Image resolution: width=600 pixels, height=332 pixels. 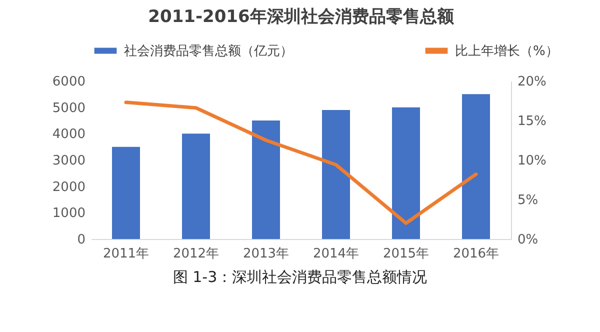 I want to click on y2-tick-label: 15%, so click(x=532, y=121).